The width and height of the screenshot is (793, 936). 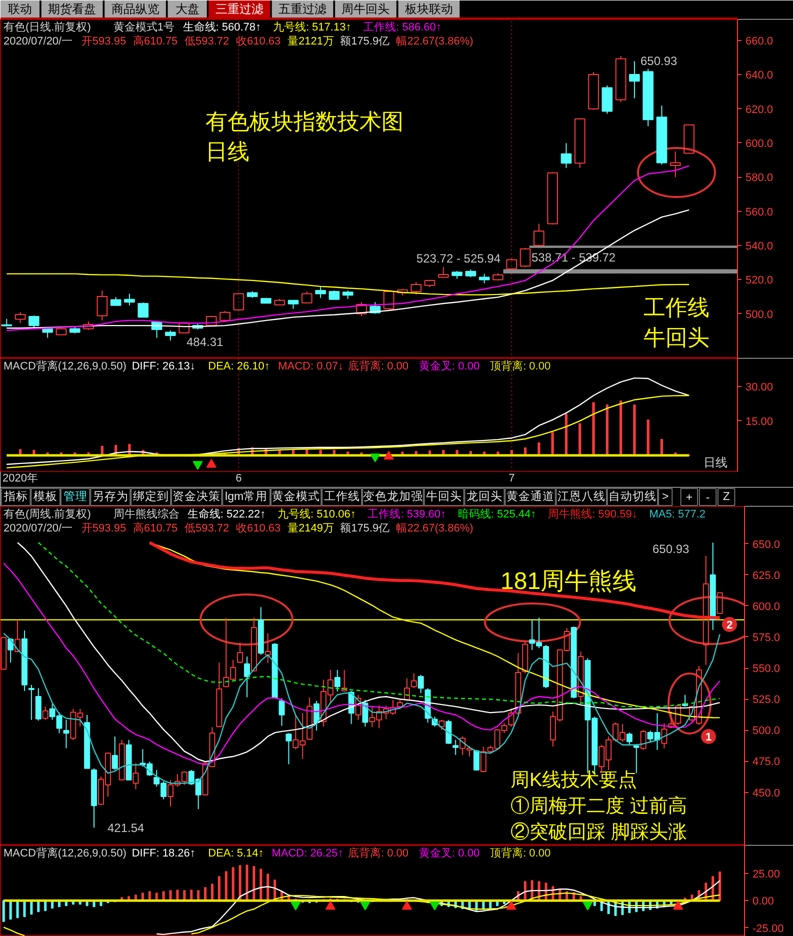 I want to click on text: 模板, so click(x=46, y=496).